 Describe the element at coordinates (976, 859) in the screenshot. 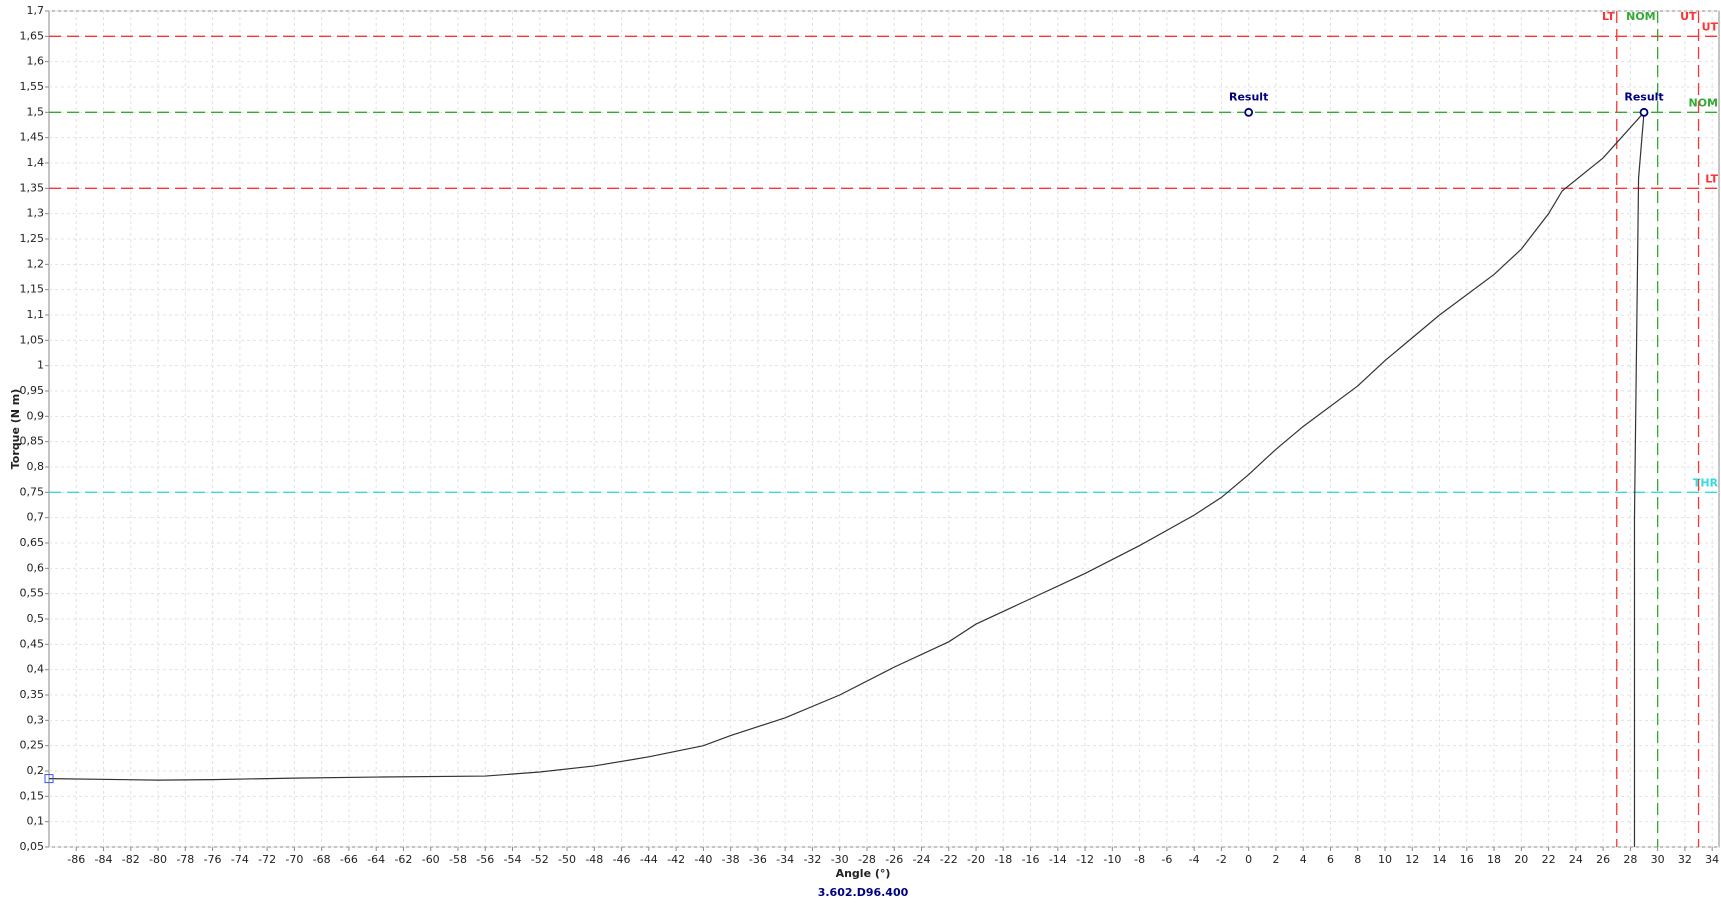

I see `x-tick-label: -20` at that location.